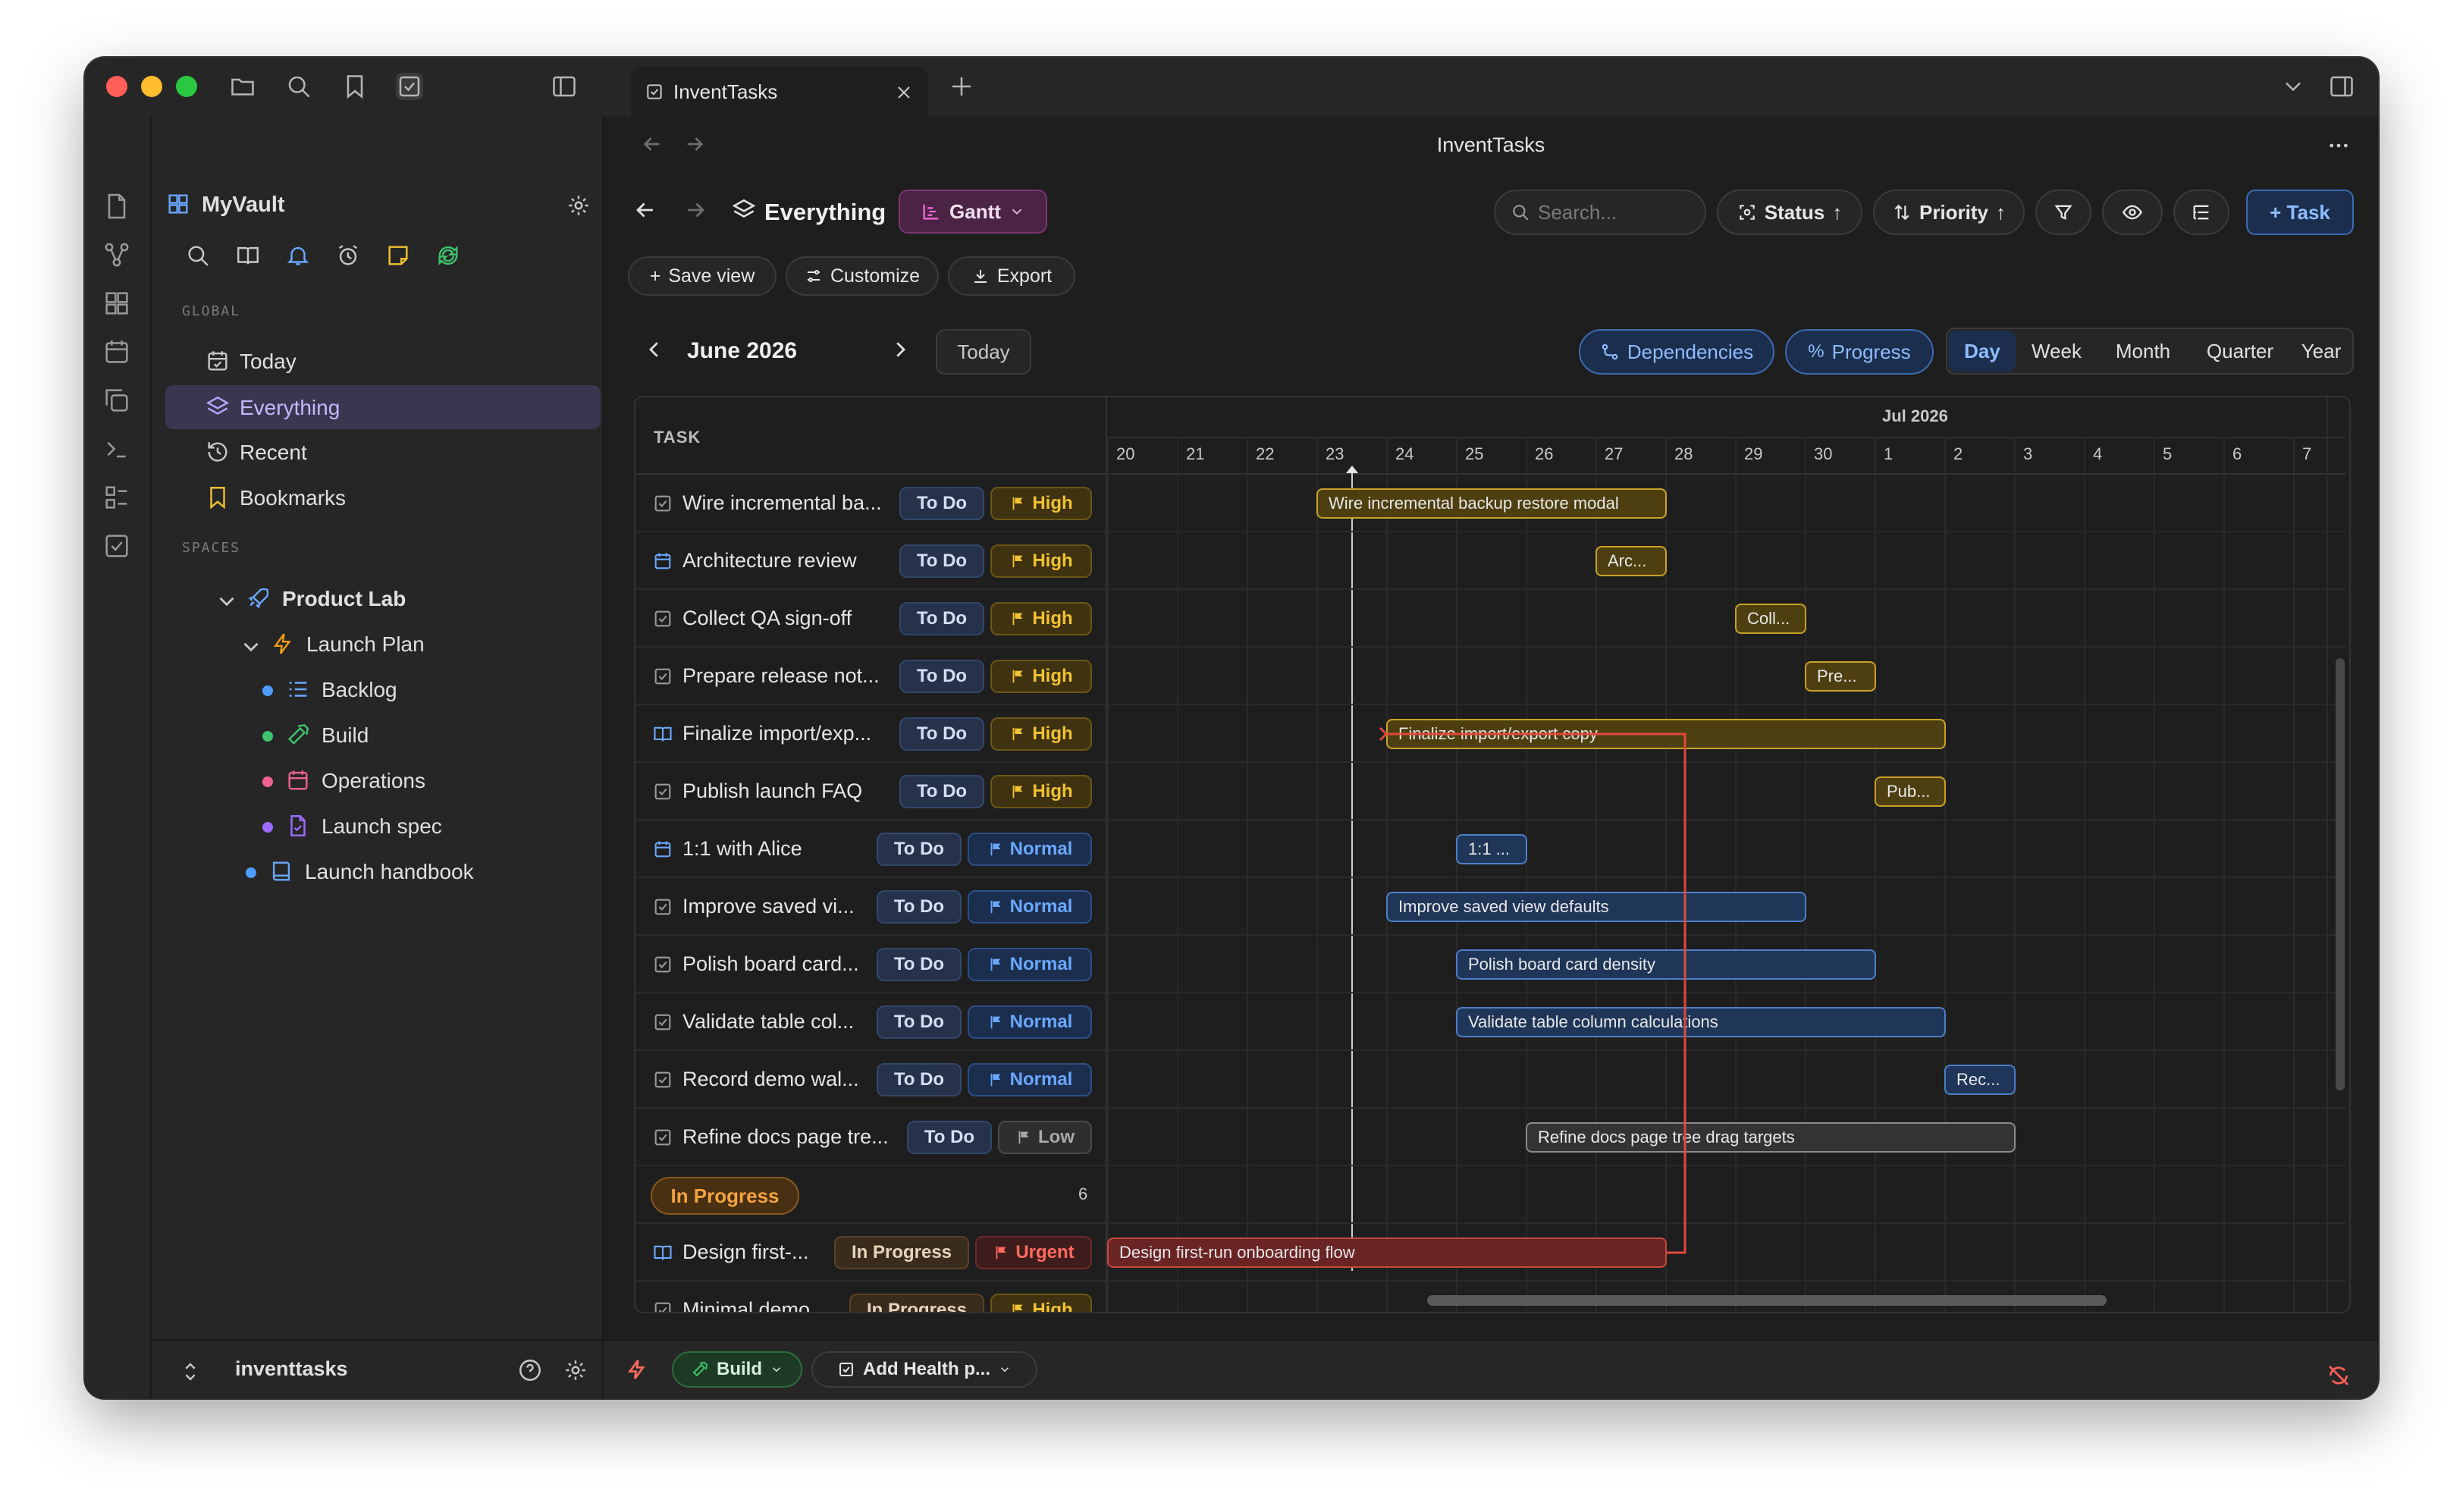  I want to click on bell-icon, so click(298, 255).